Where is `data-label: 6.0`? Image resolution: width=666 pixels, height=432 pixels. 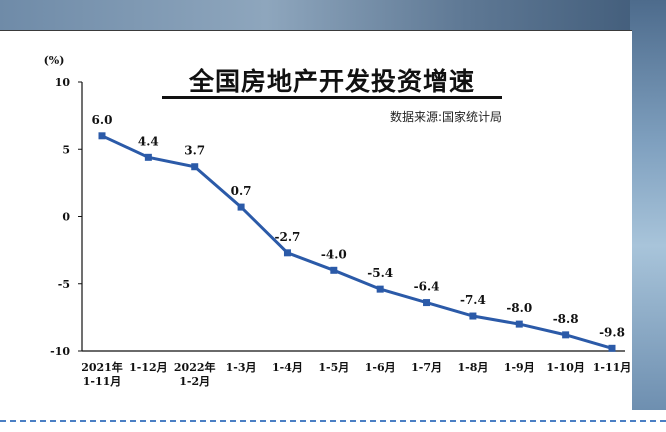 data-label: 6.0 is located at coordinates (102, 120).